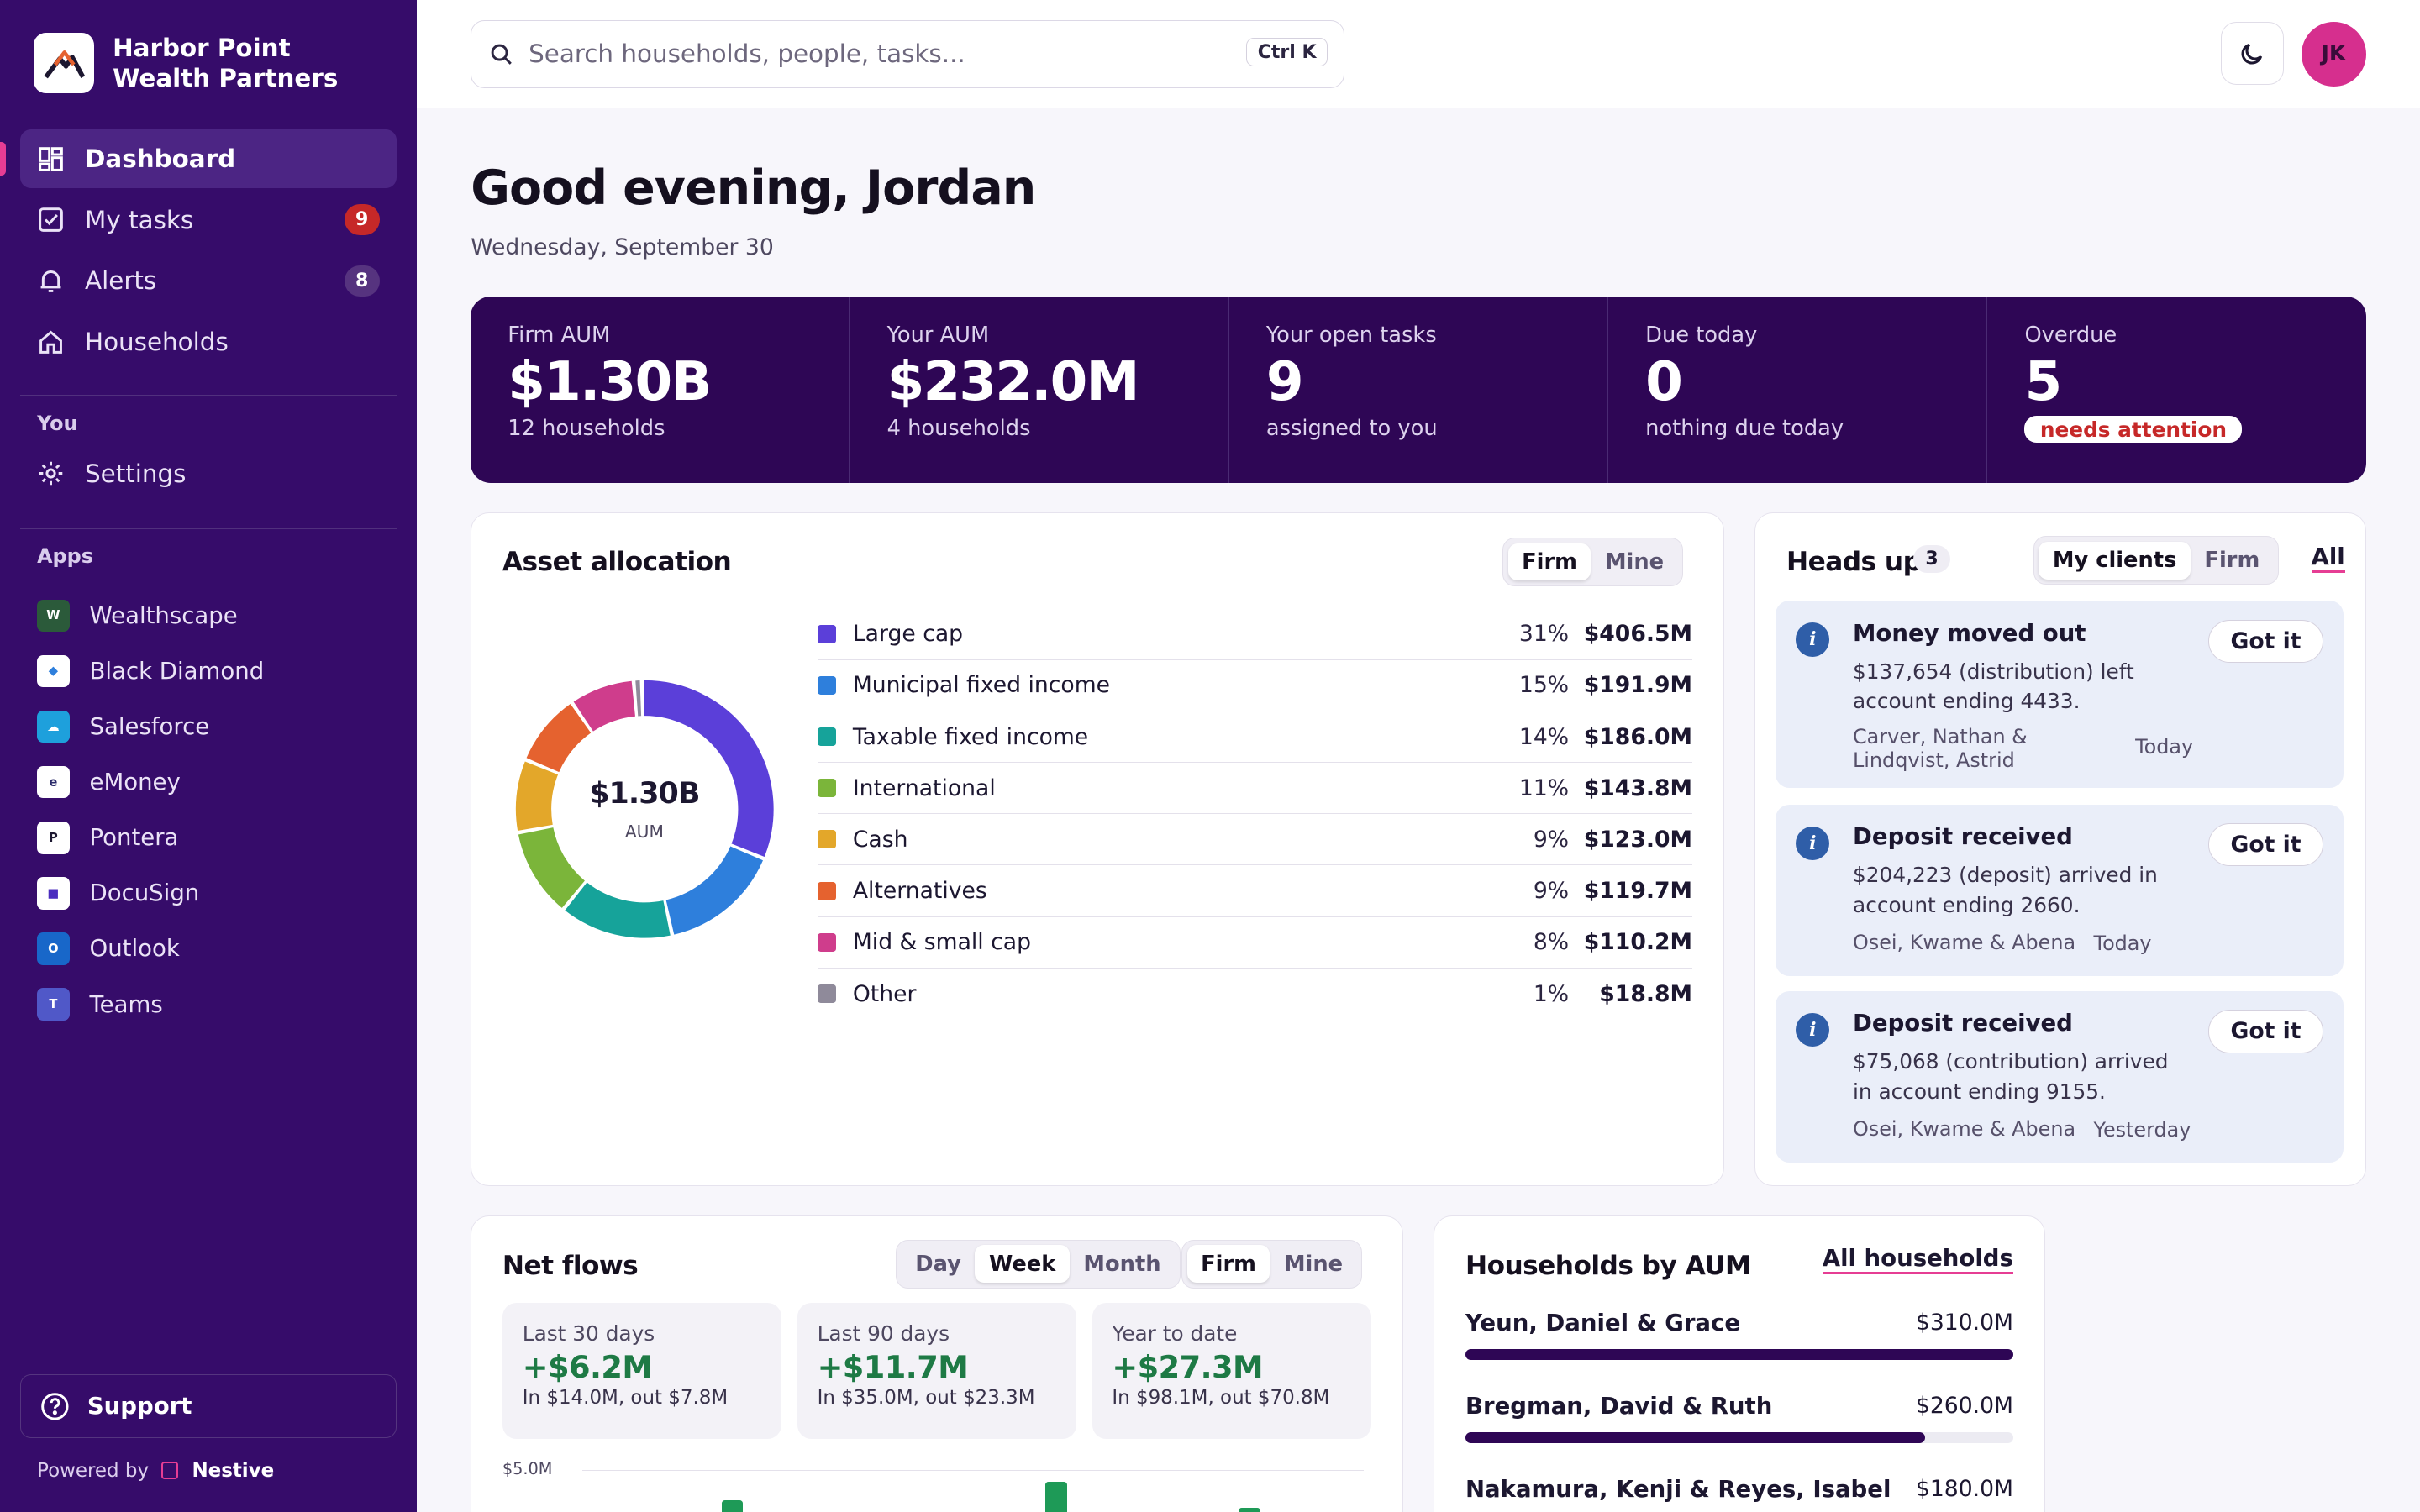  I want to click on heads-up-all-link: All, so click(2328, 558).